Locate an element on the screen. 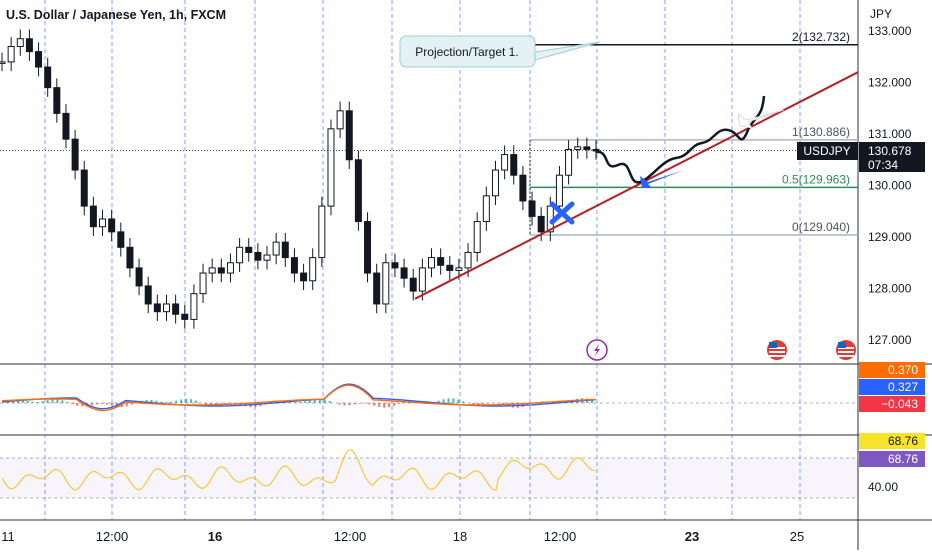 Image resolution: width=932 pixels, height=555 pixels. macd-value-label: 0.327 is located at coordinates (903, 387).